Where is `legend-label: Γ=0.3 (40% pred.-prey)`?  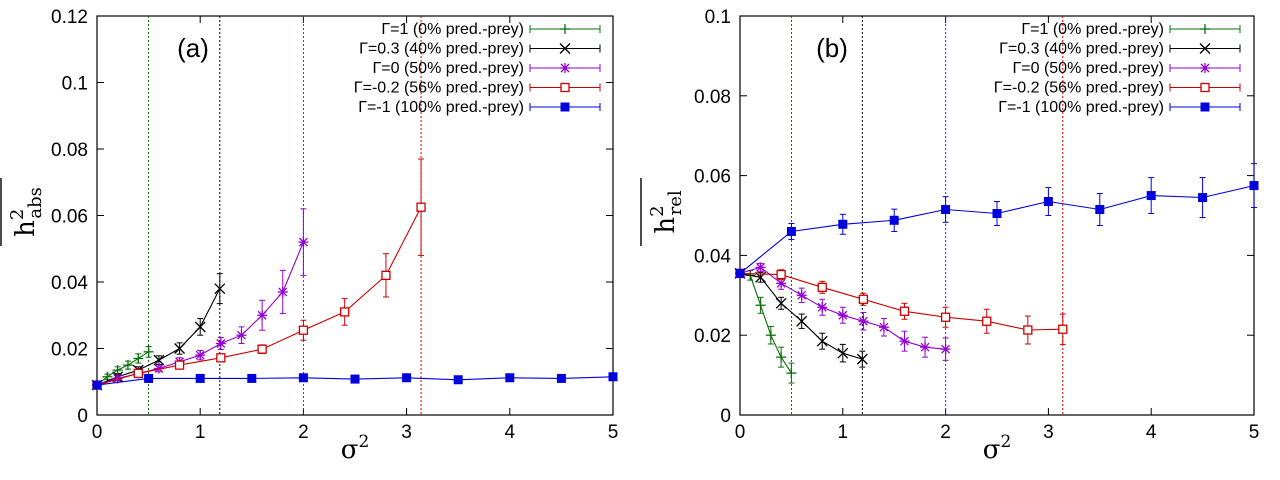
legend-label: Γ=0.3 (40% pred.-prey) is located at coordinates (1081, 49).